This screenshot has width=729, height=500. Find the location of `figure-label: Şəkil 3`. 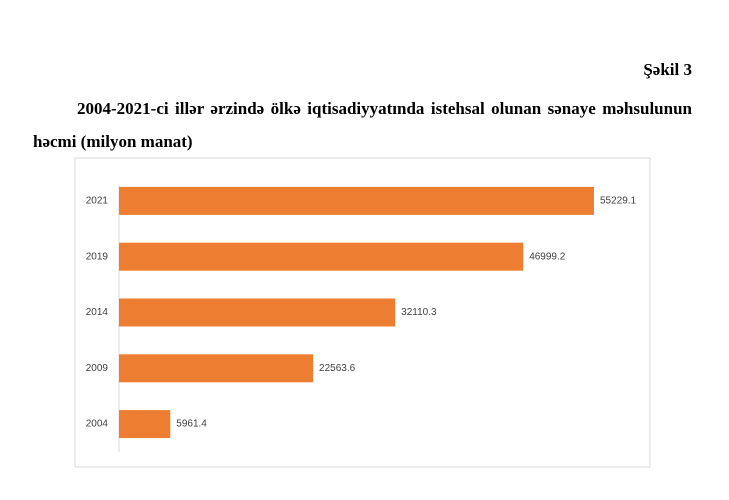

figure-label: Şəkil 3 is located at coordinates (667, 69).